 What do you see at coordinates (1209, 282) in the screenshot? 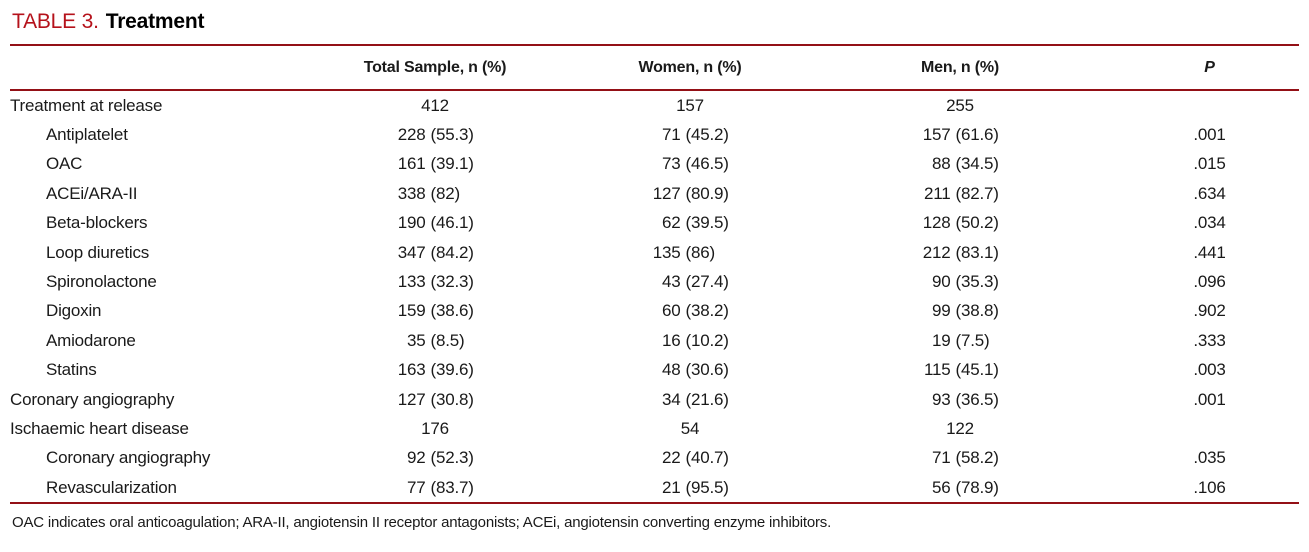
I see `cell-p-value: .096` at bounding box center [1209, 282].